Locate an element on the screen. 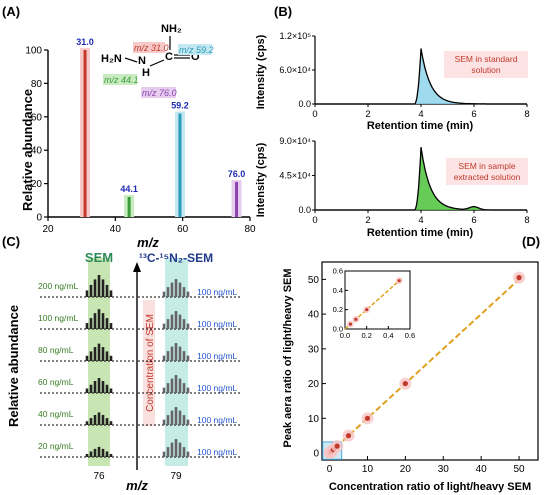 The height and width of the screenshot is (495, 550). panel-d-inset-ytick-label: 0.0 is located at coordinates (338, 329).